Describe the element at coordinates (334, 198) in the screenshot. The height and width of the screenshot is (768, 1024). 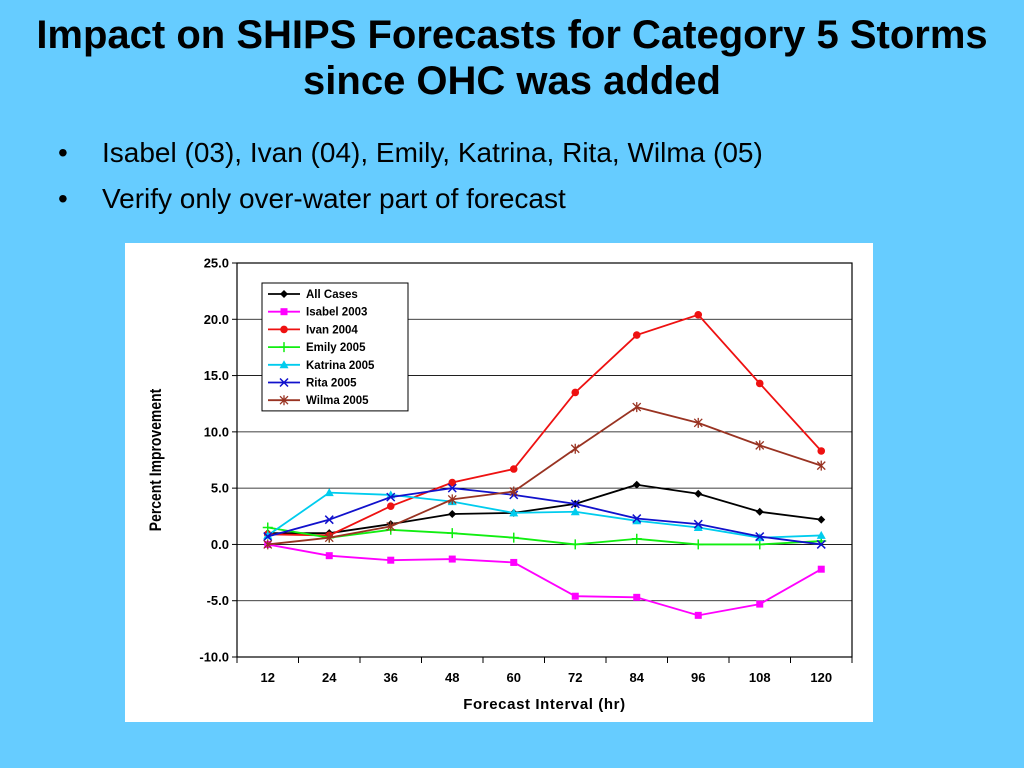
I see `bullet-text: Verify only over-water part of forecast` at that location.